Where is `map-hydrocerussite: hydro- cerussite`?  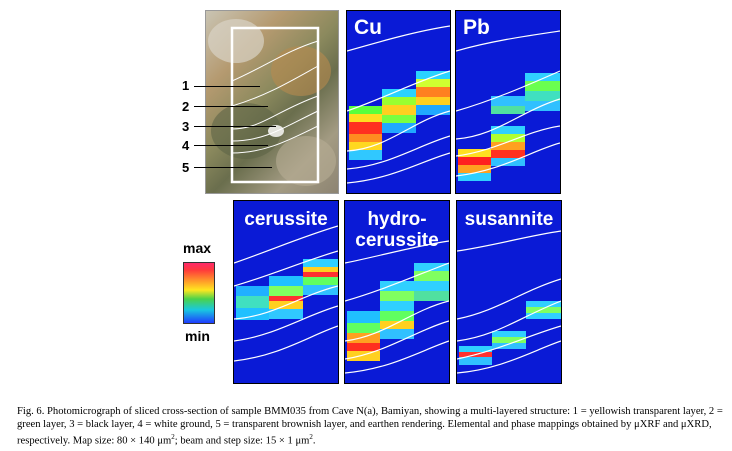 map-hydrocerussite: hydro- cerussite is located at coordinates (397, 292).